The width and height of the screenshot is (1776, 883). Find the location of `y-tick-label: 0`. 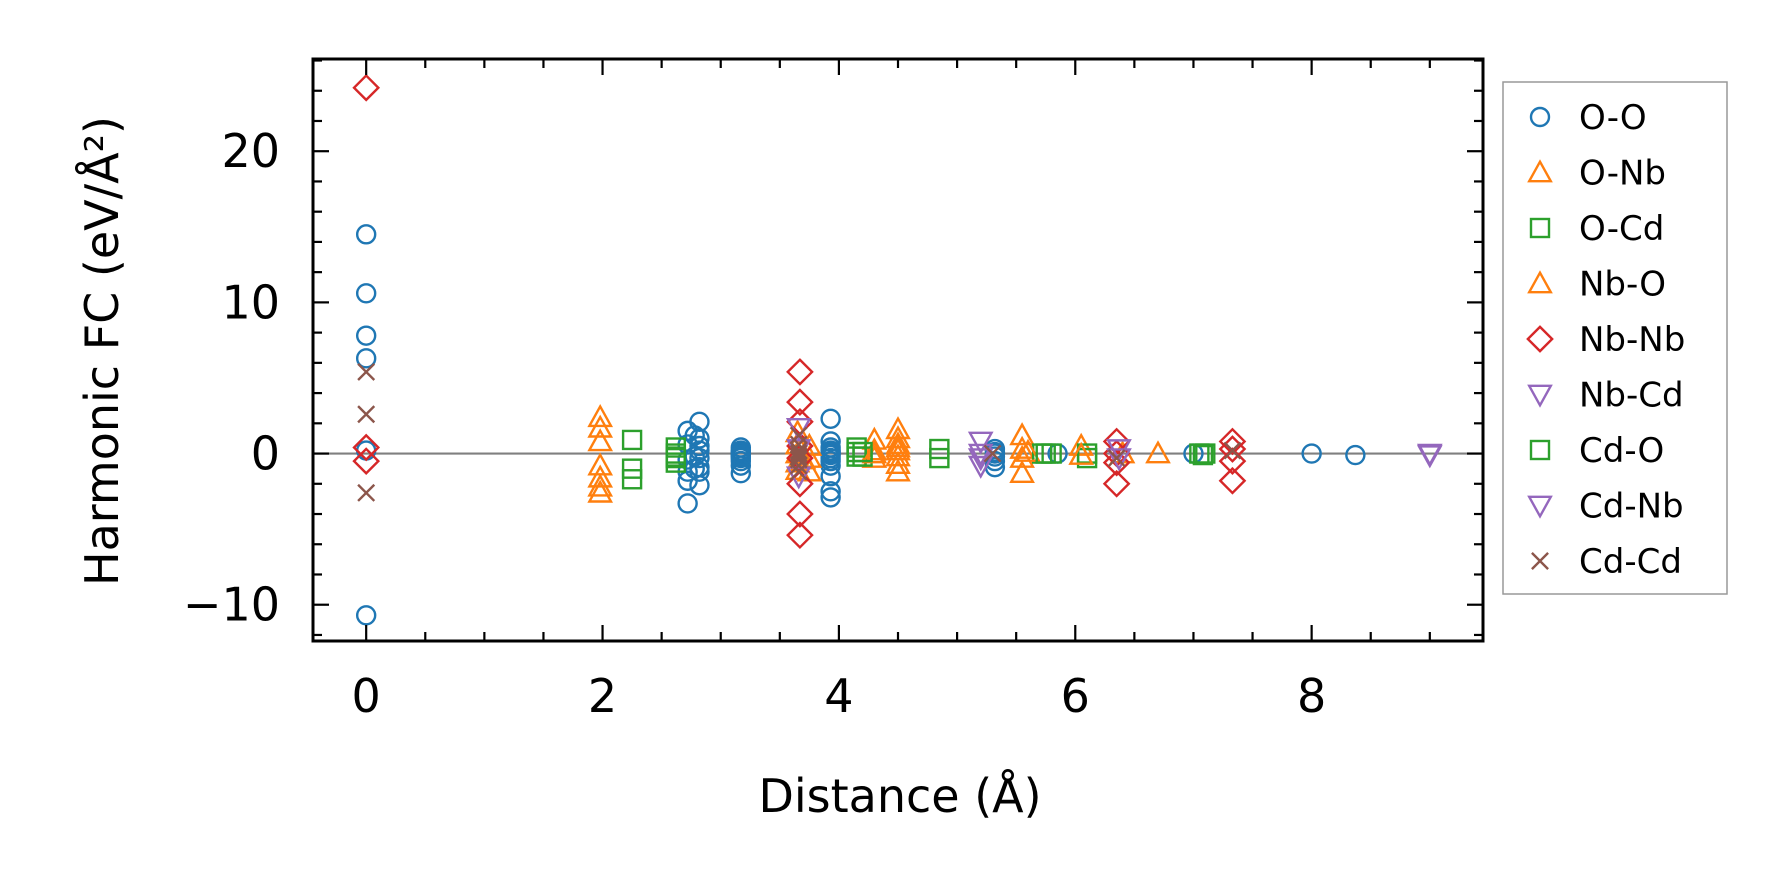

y-tick-label: 0 is located at coordinates (265, 454).